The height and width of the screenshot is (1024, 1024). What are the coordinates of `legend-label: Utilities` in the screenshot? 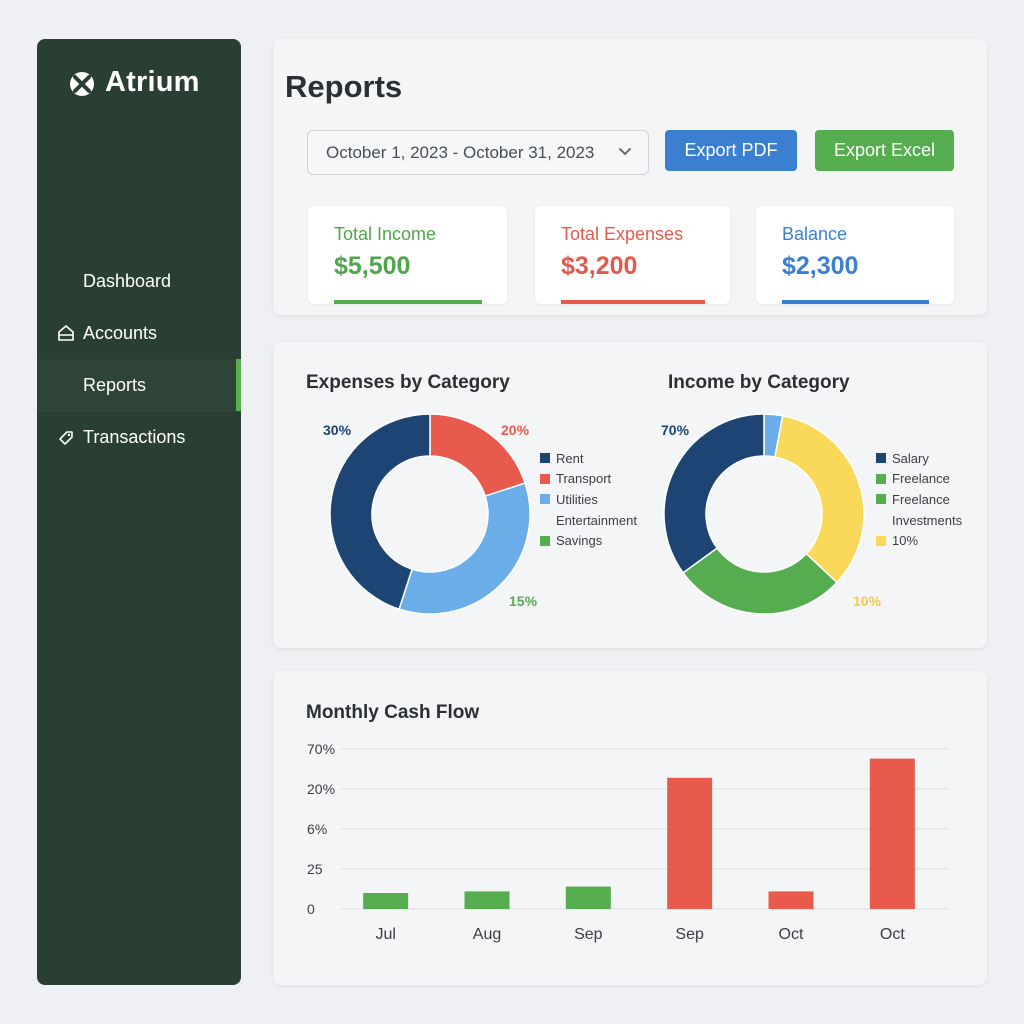 It's located at (577, 499).